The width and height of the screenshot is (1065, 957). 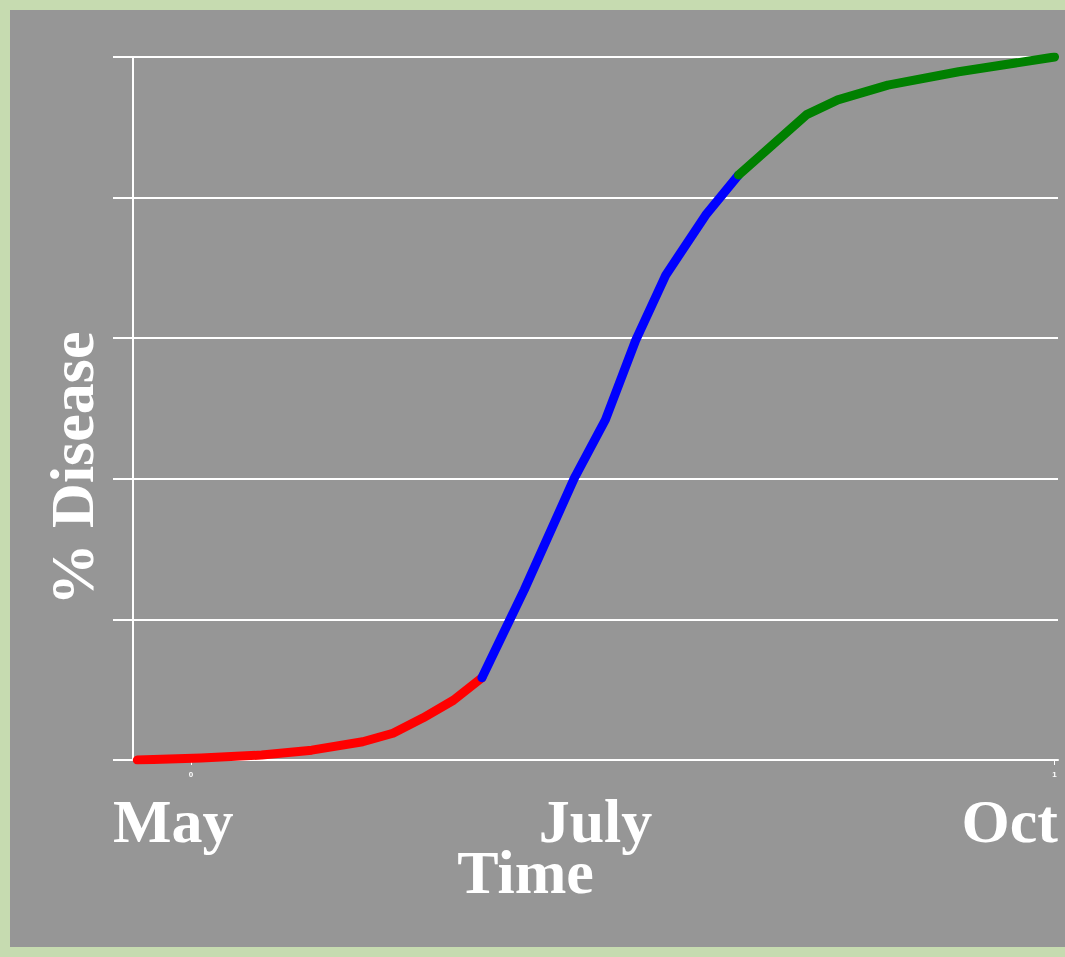 What do you see at coordinates (173, 821) in the screenshot?
I see `text: May` at bounding box center [173, 821].